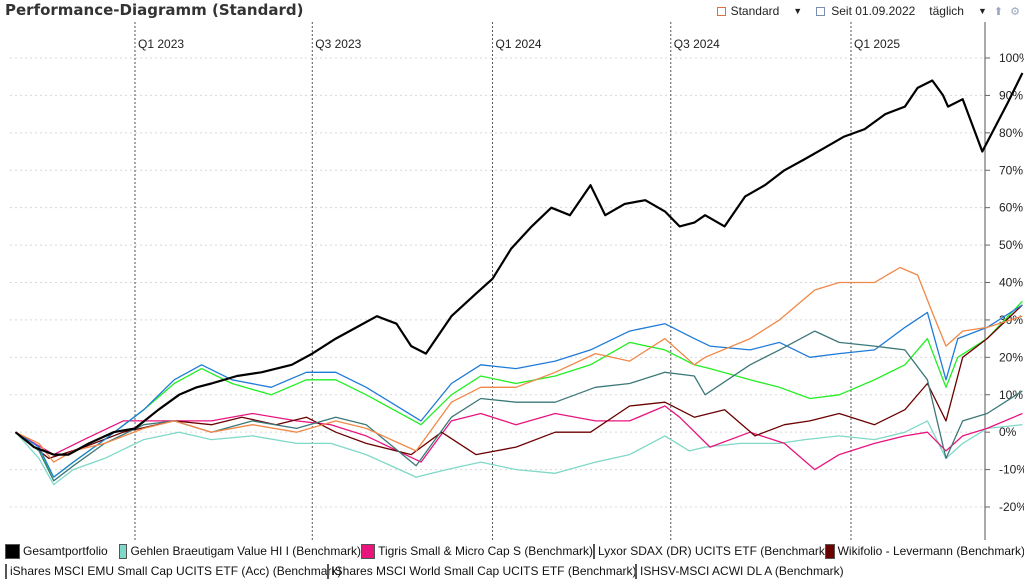 The height and width of the screenshot is (587, 1024). I want to click on legend-label: Gehlen Braeutigam Value HI I (Benchmark), so click(245, 551).